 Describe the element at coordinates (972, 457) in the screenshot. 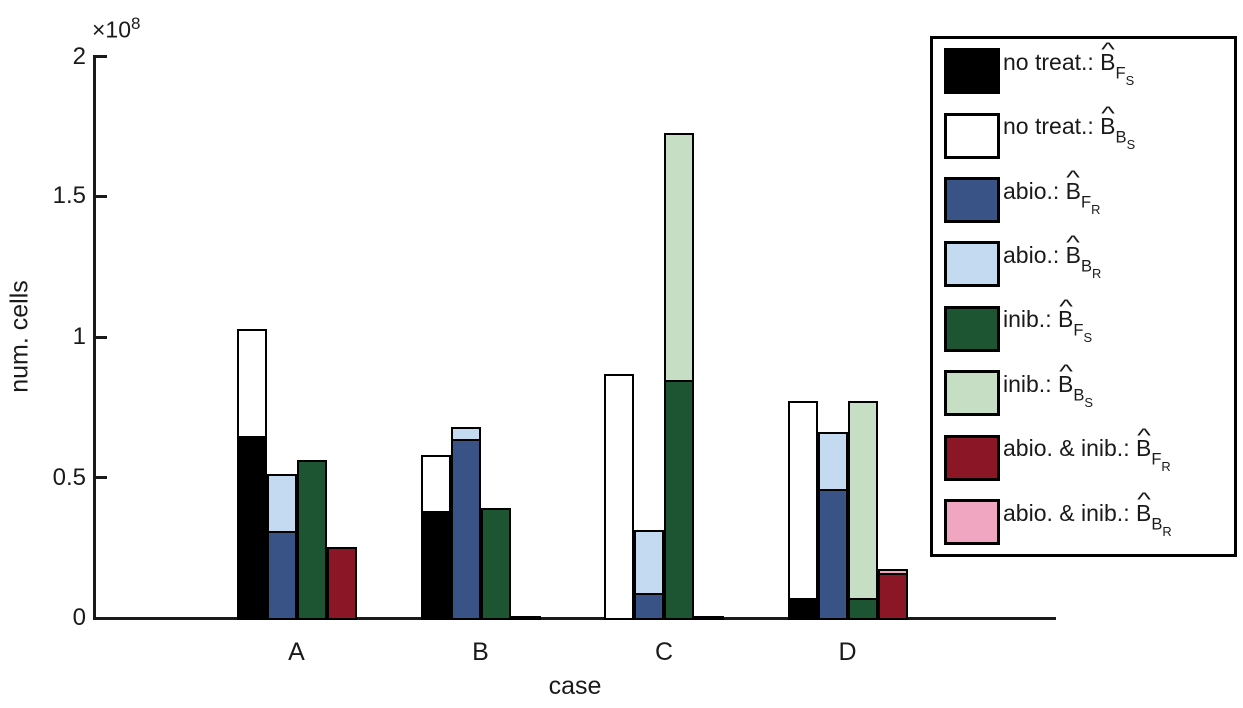

I see `legend-swatch-dark-red` at that location.